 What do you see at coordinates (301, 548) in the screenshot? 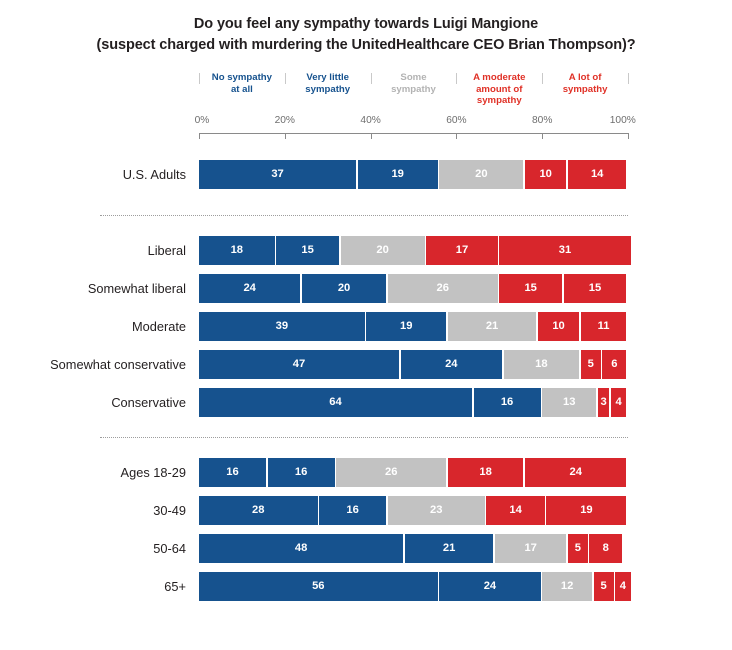
I see `bar-segment: 48` at bounding box center [301, 548].